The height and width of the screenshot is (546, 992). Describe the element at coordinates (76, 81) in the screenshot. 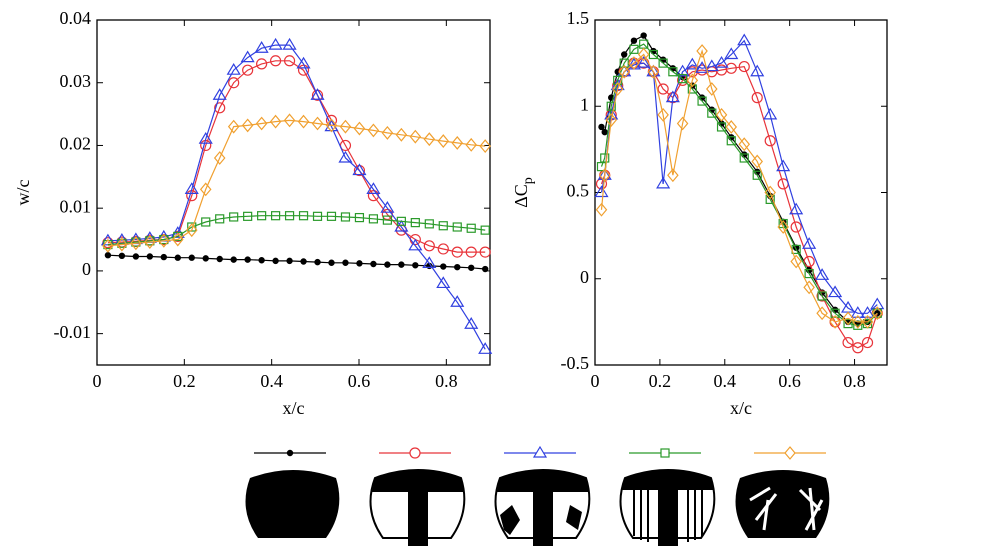

I see `y-tick-label: 0.03` at that location.